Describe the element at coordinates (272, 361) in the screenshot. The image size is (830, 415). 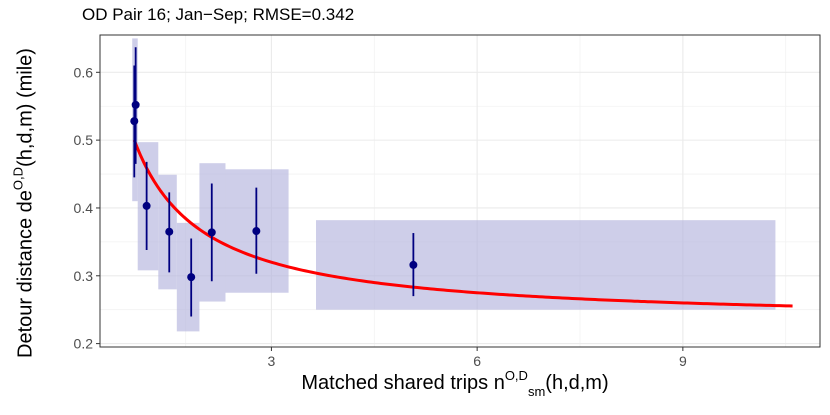
I see `x-tick-label: 3` at that location.